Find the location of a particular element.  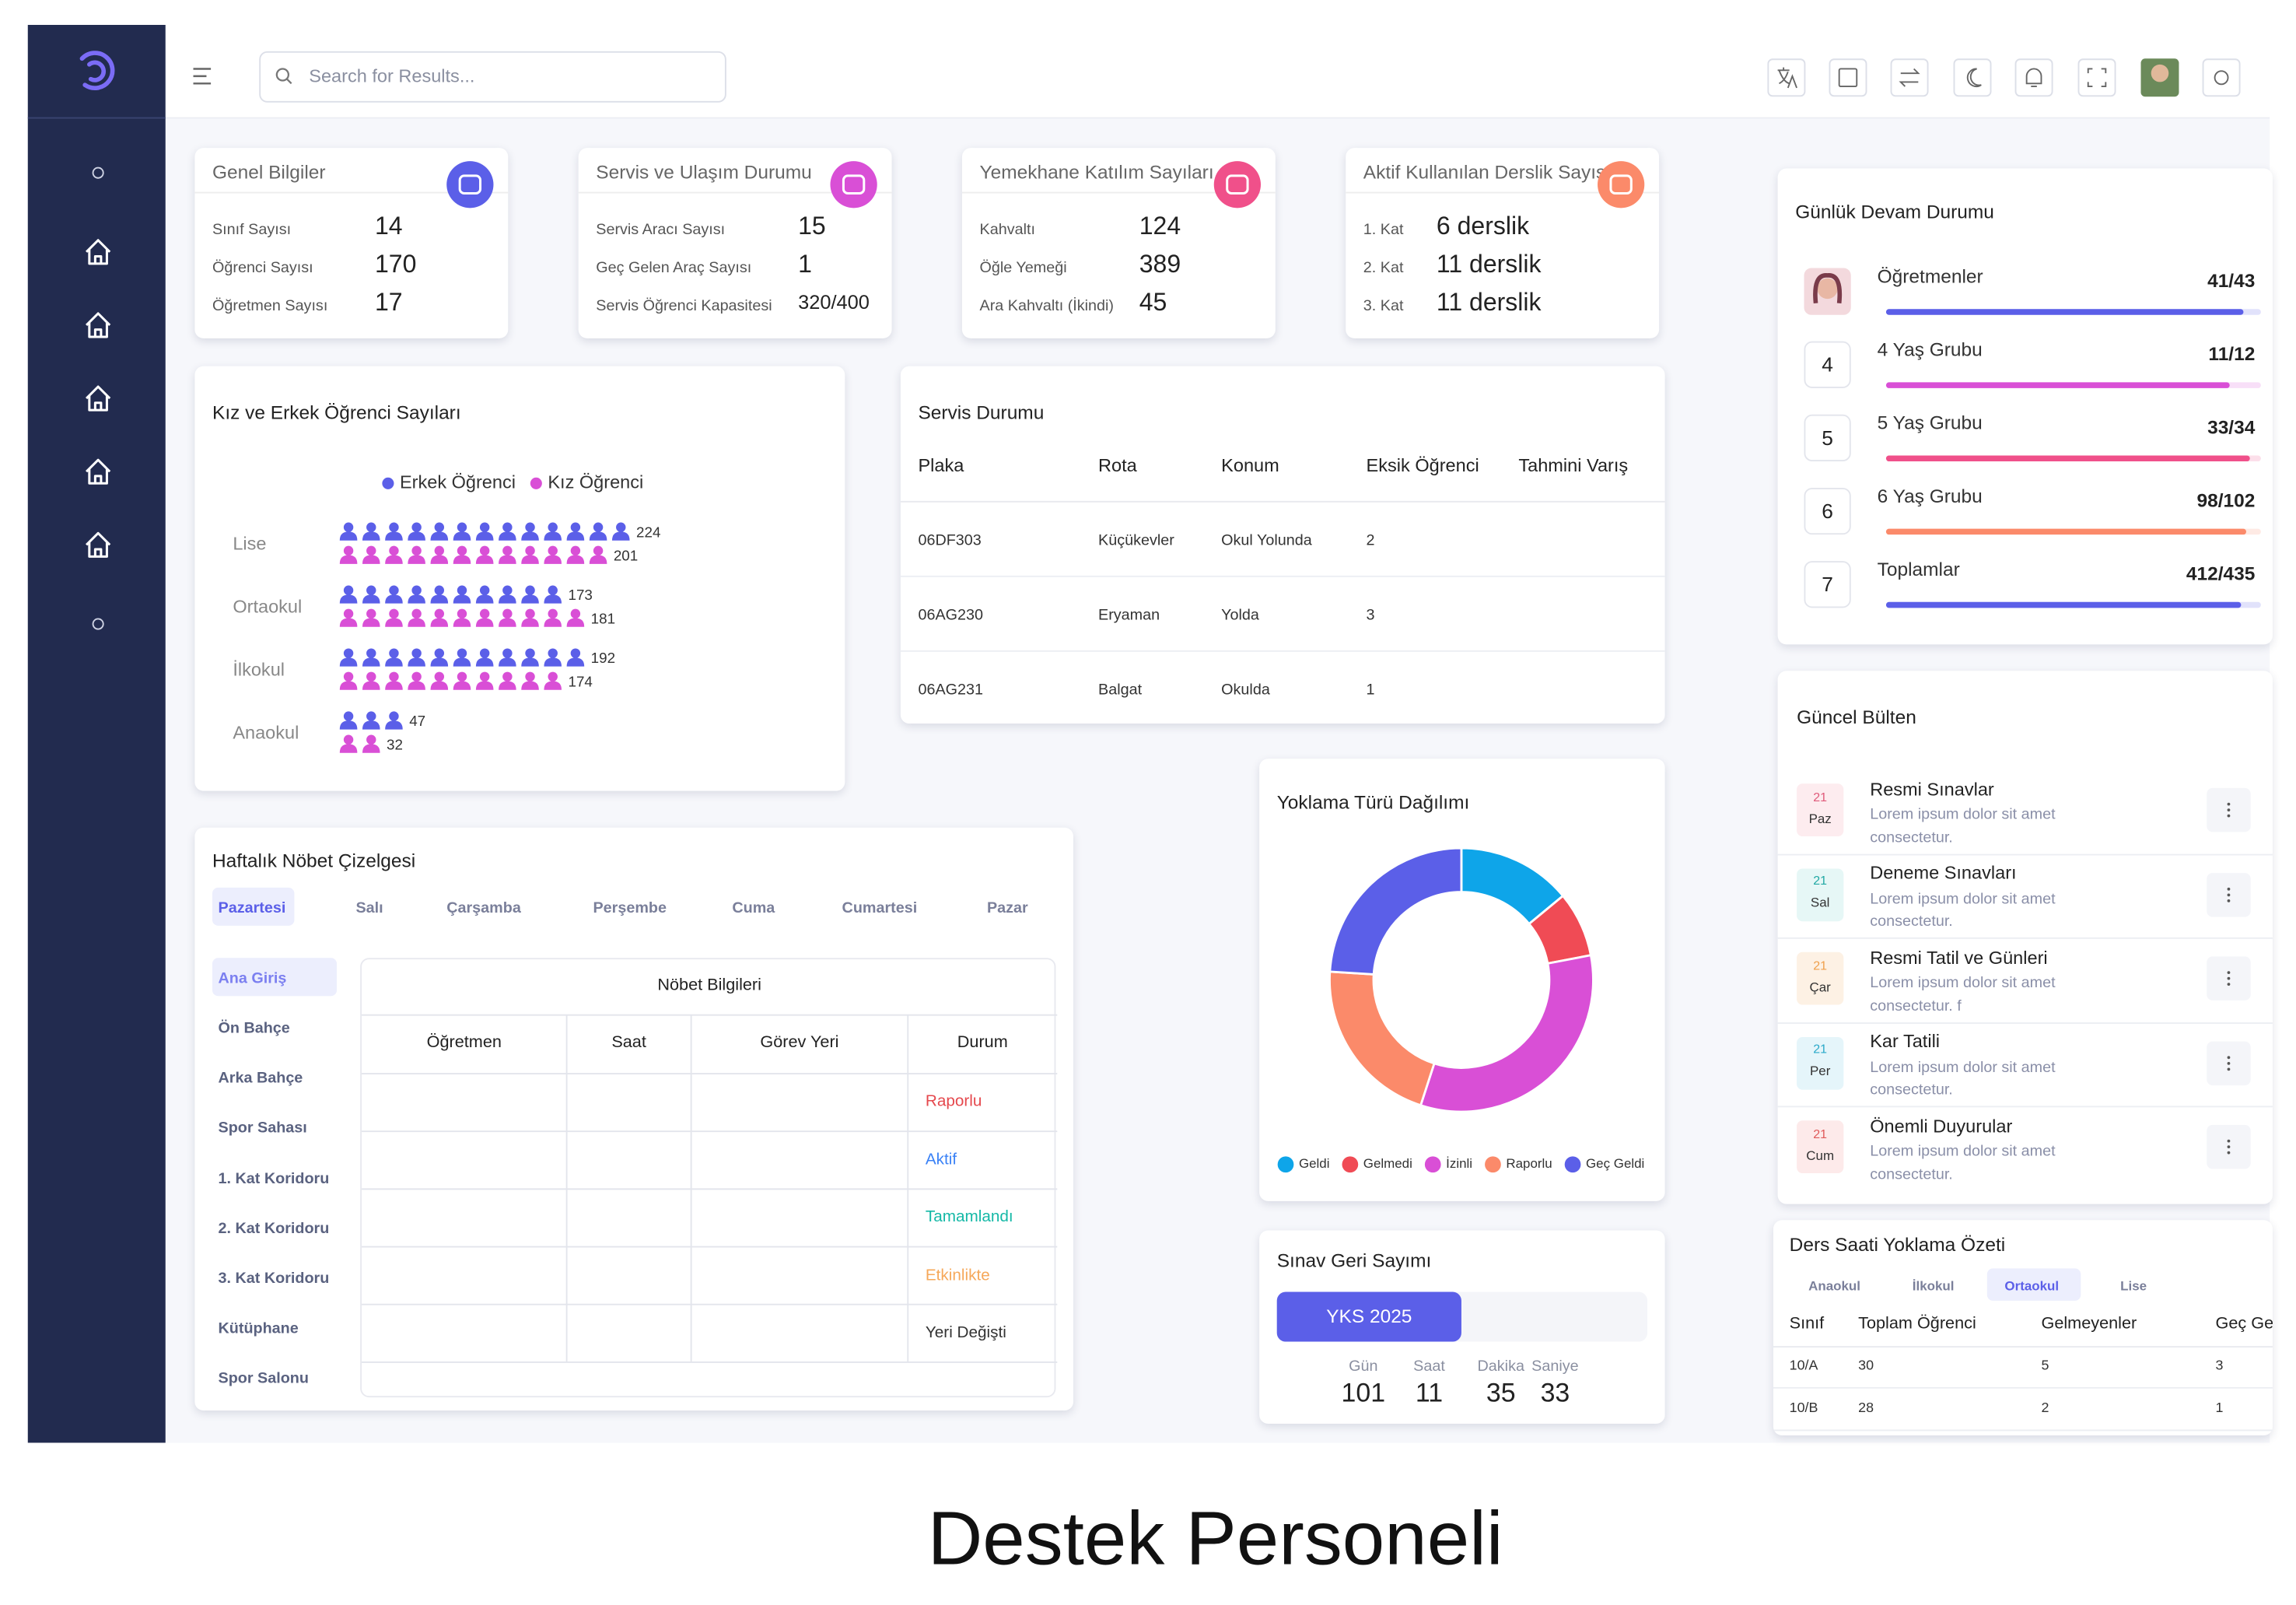

tab: Ortaokul is located at coordinates (2032, 1285).